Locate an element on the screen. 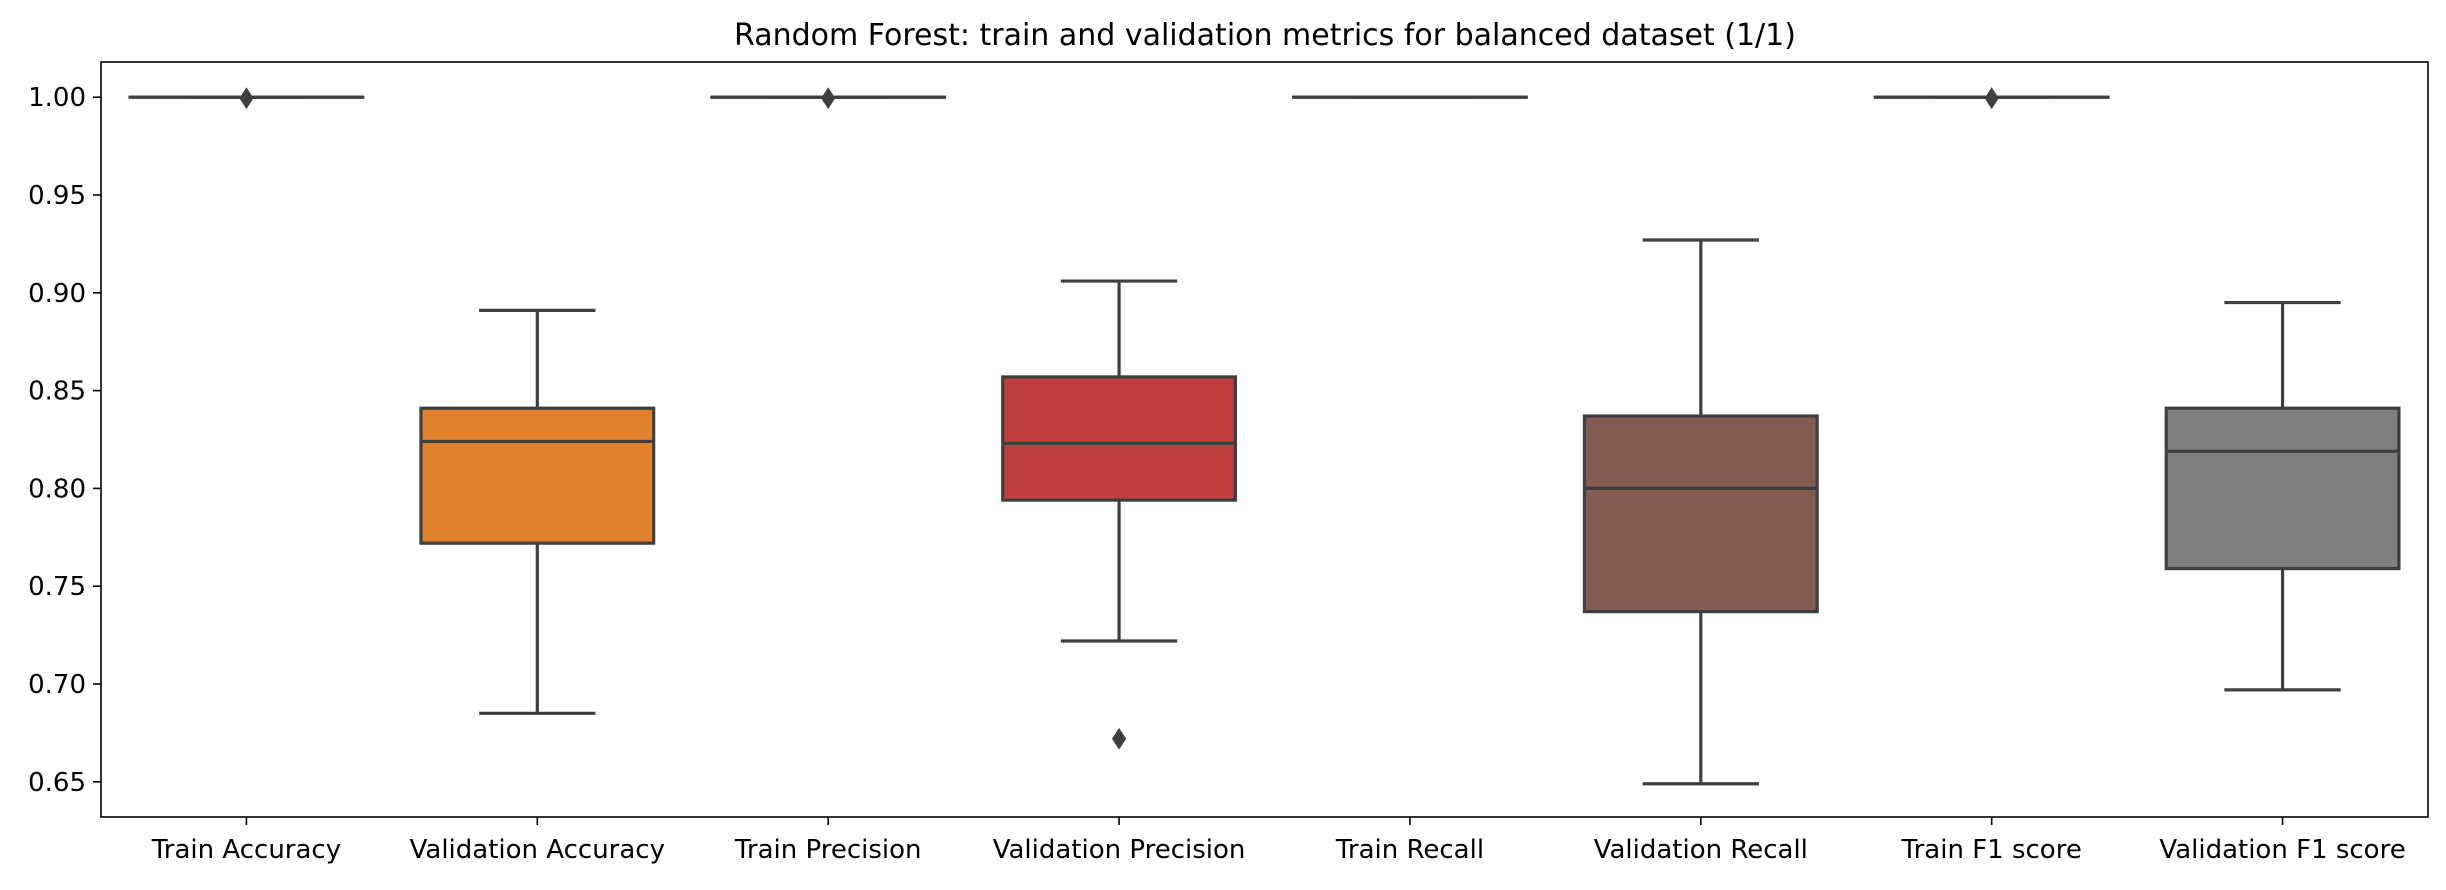  x-tick-label: Train Recall is located at coordinates (1409, 850).